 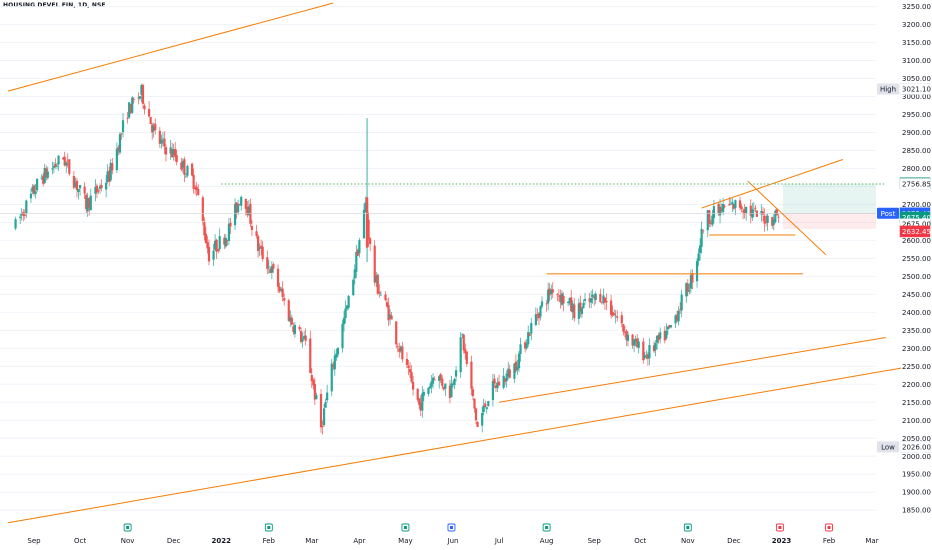 I want to click on y-tick-label: 1900.00, so click(x=916, y=493).